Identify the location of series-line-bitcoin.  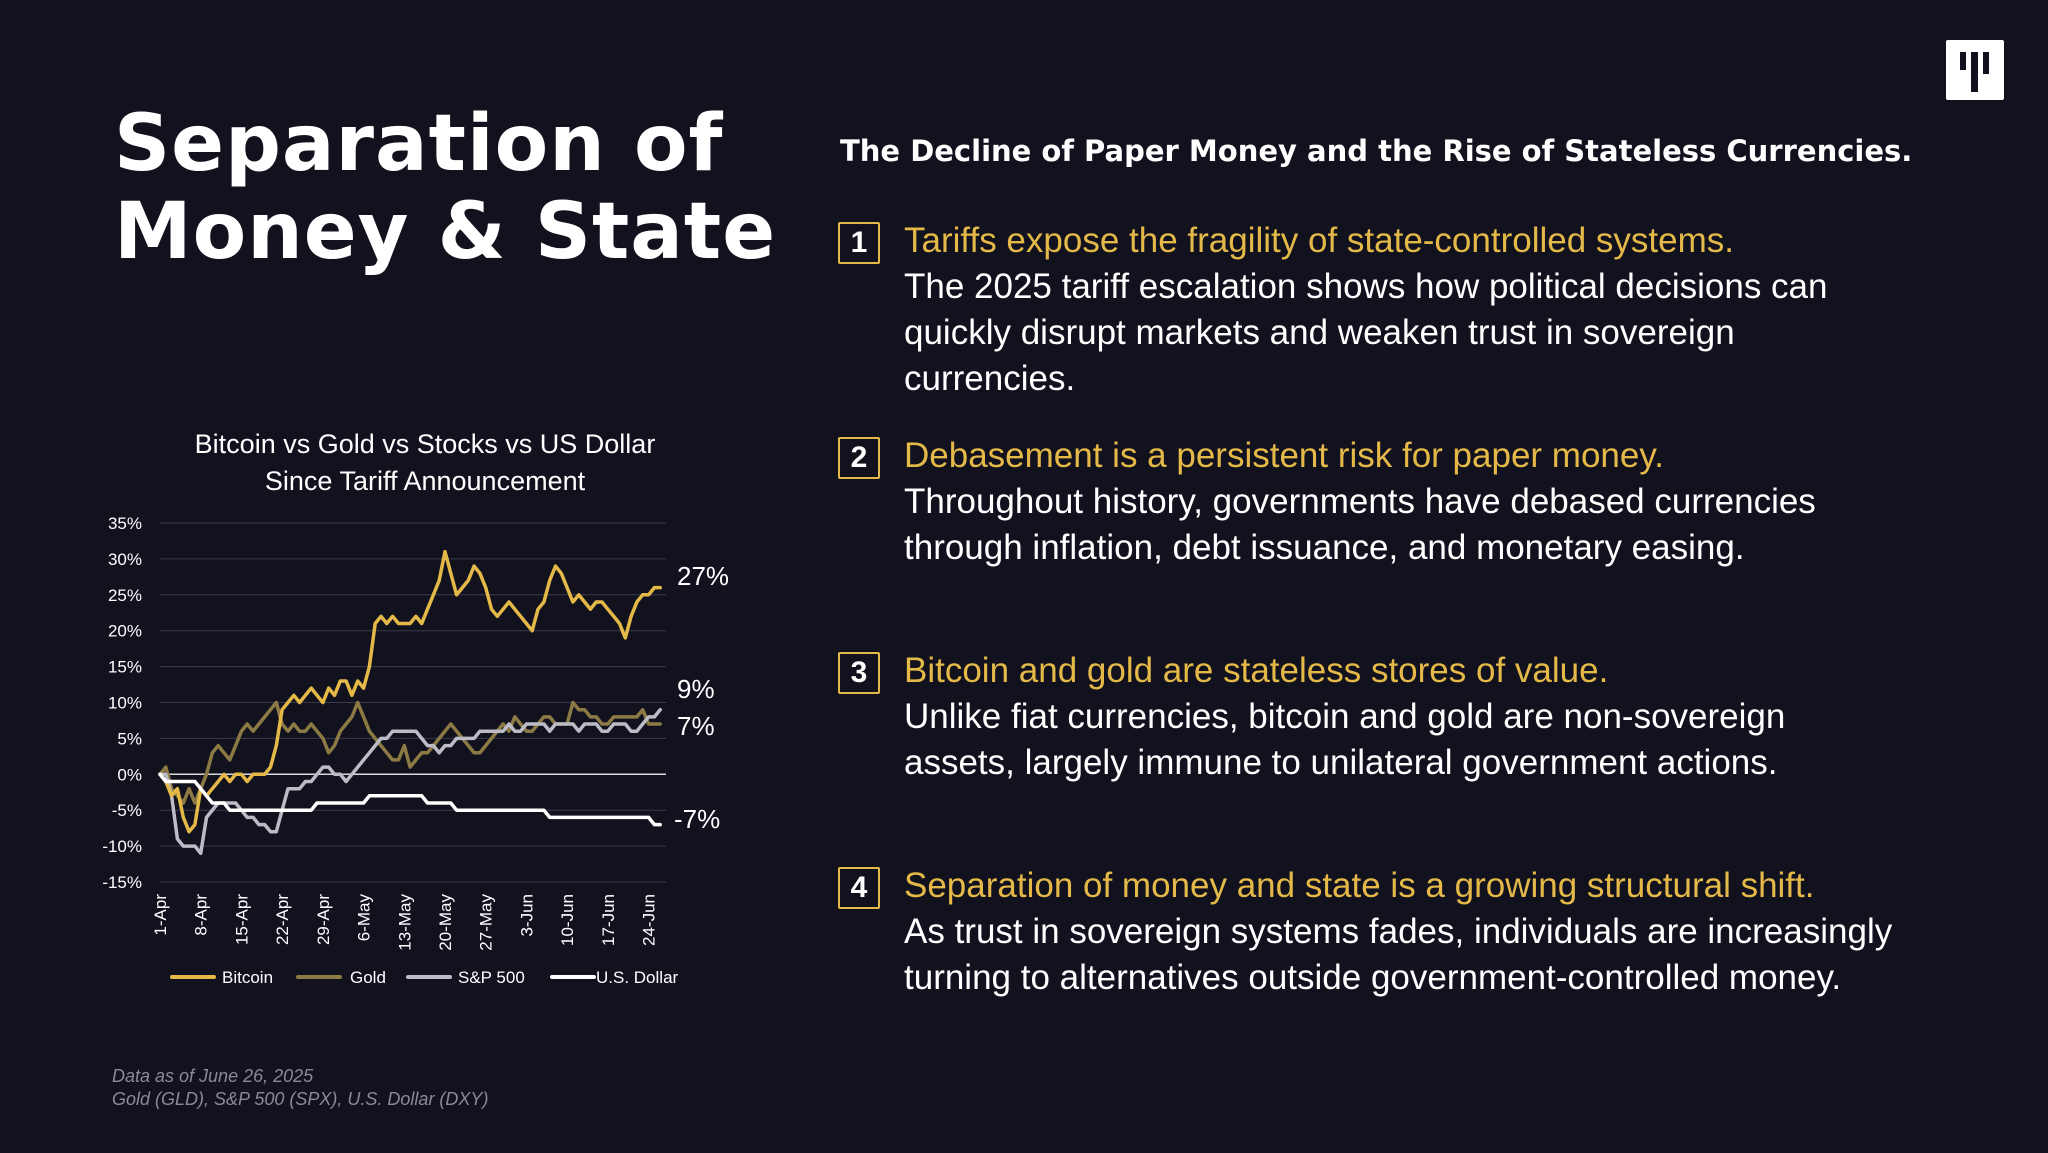
(410, 691).